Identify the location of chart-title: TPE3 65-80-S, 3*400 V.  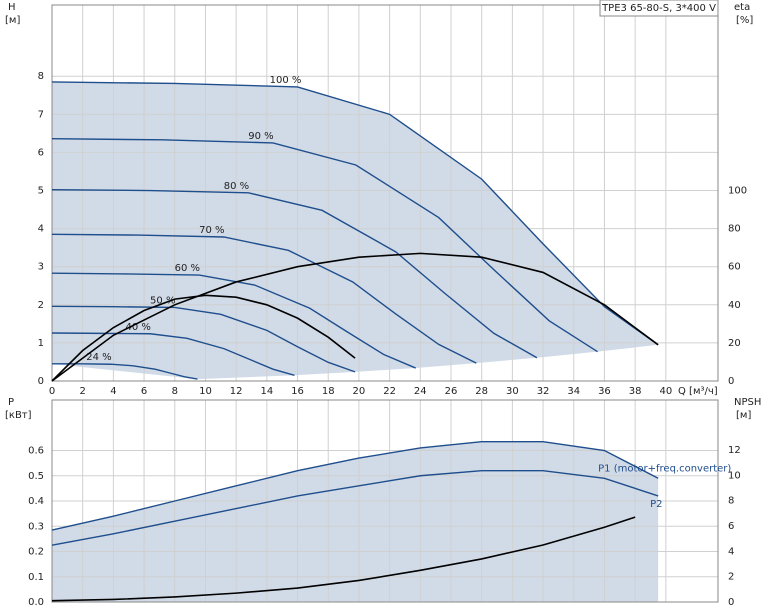
(658, 8).